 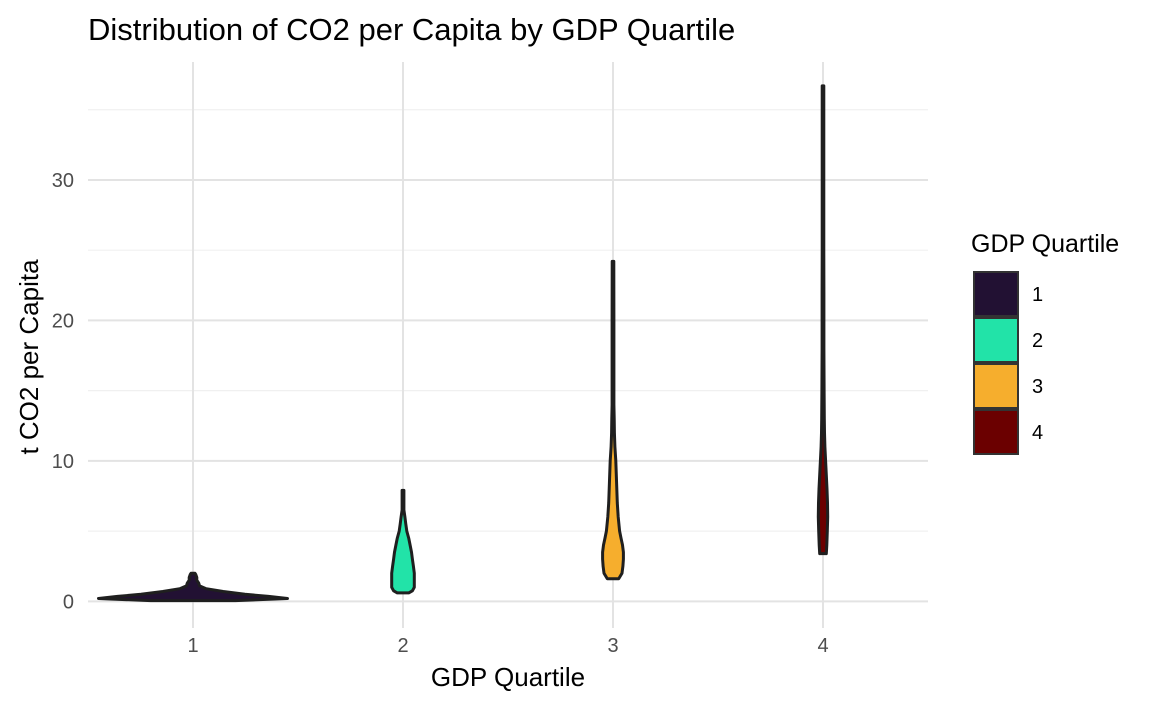 I want to click on legend-label-4: 4, so click(x=1037, y=433).